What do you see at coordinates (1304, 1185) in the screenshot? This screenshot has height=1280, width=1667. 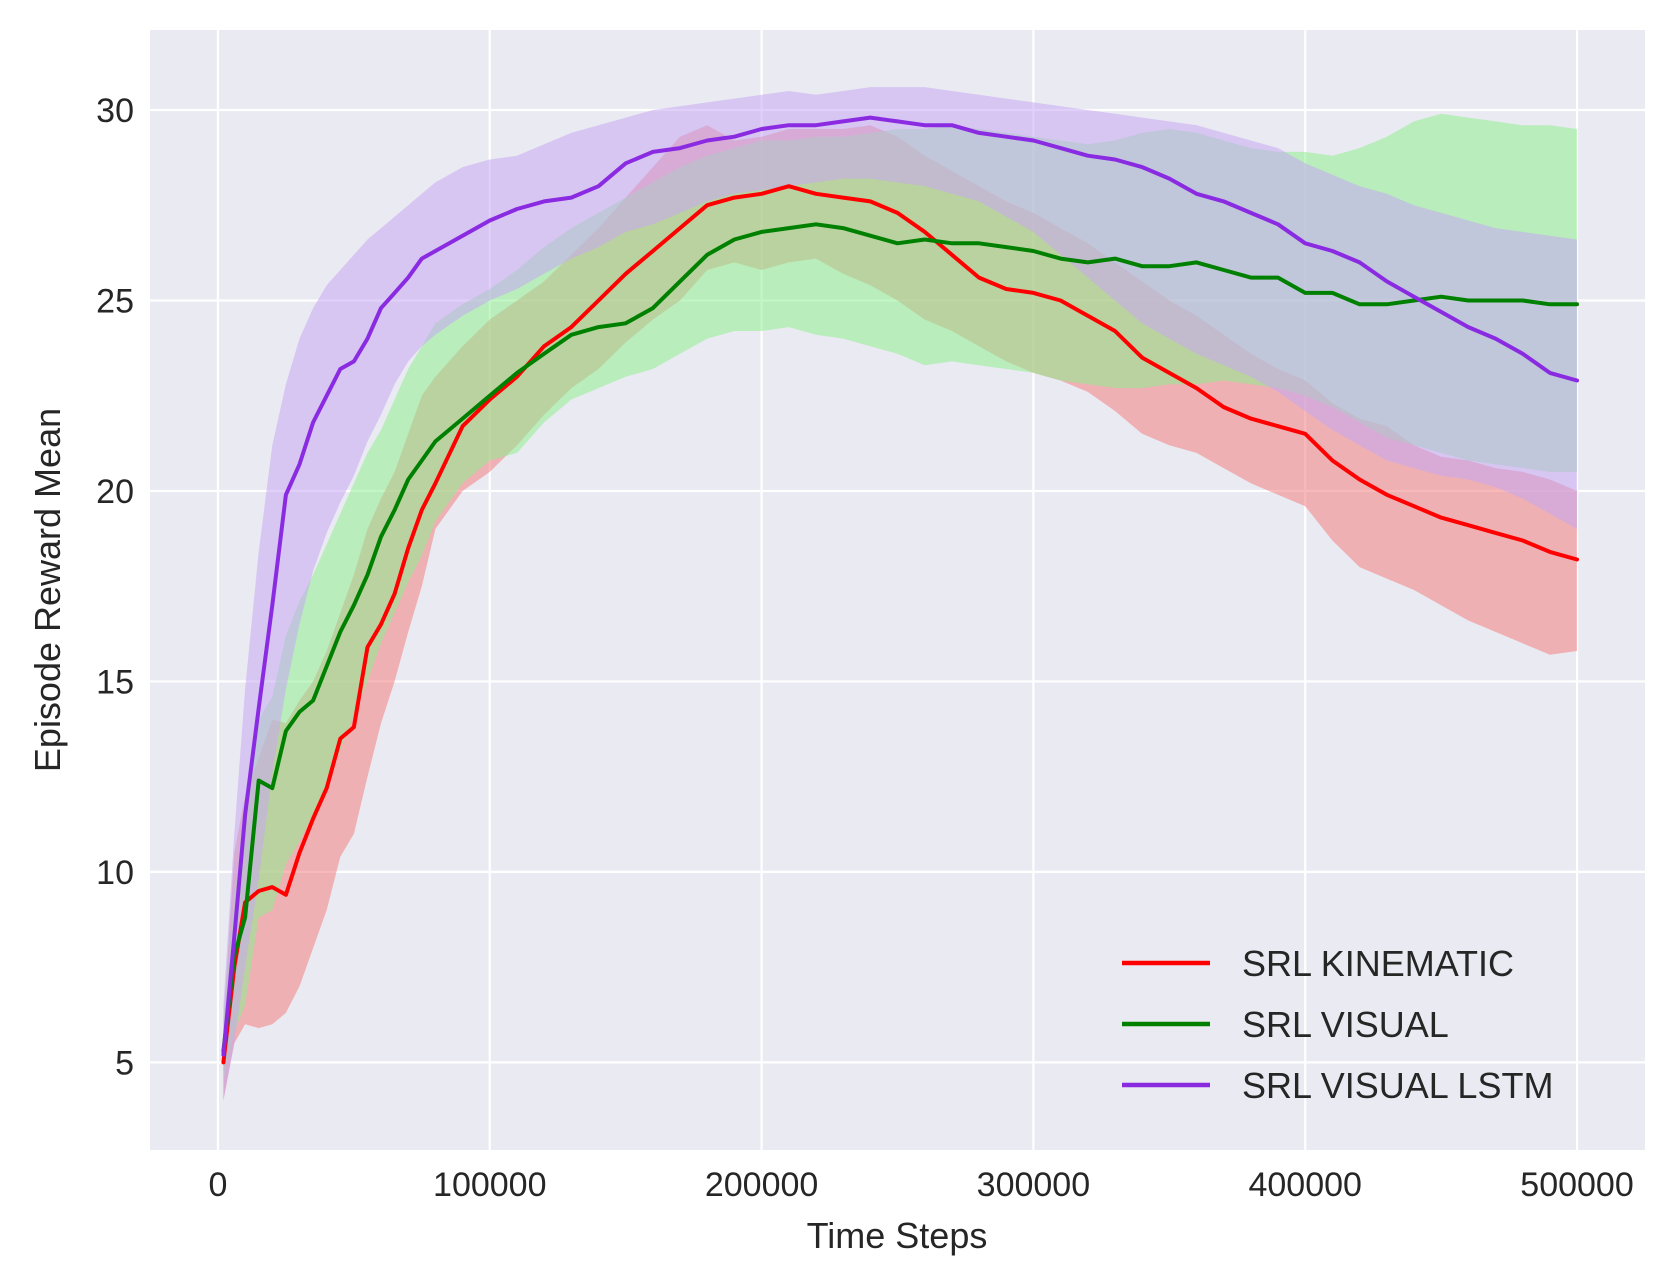 I see `x-tick-label: 400000` at bounding box center [1304, 1185].